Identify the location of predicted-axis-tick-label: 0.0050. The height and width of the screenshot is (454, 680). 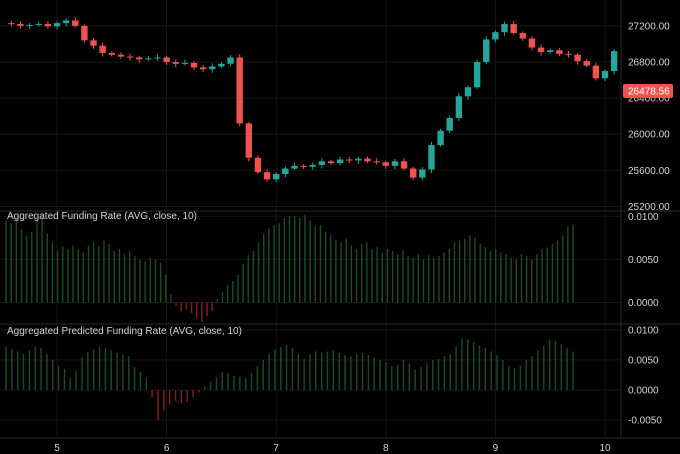
(643, 360).